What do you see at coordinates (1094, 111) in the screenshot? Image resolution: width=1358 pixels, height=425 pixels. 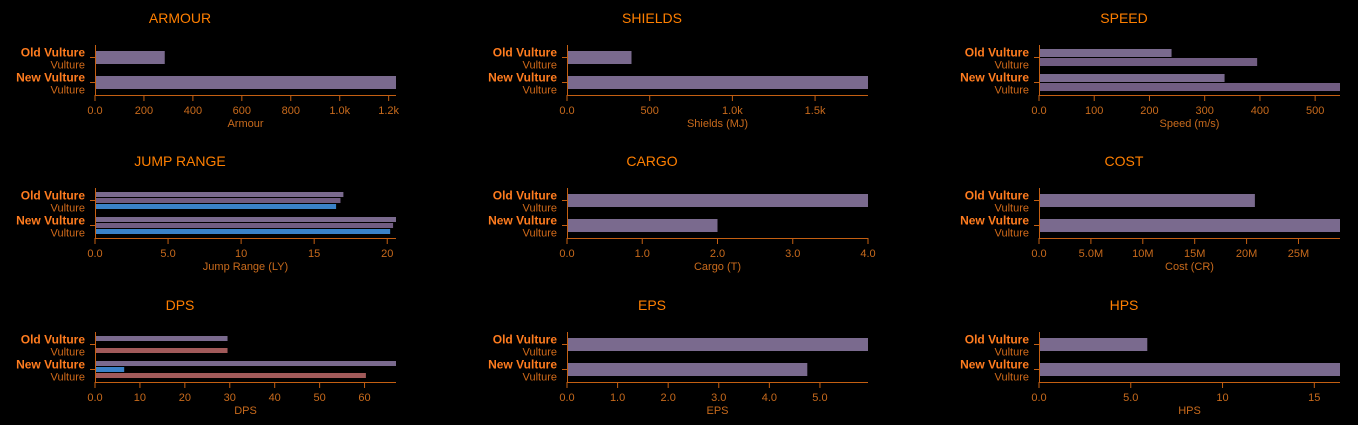 I see `x-tick-label: 100` at bounding box center [1094, 111].